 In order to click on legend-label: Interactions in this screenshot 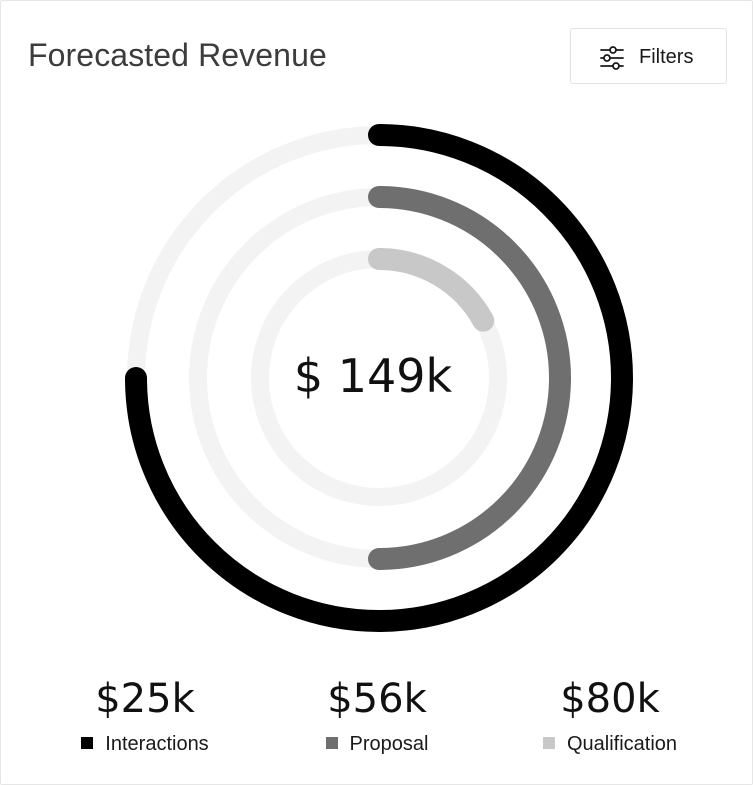, I will do `click(157, 744)`.